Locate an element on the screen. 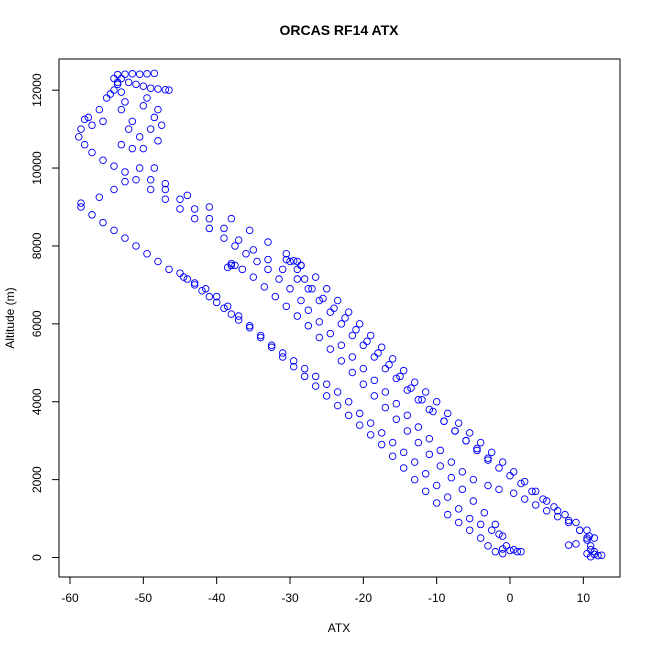  x-tick-label: -60 is located at coordinates (70, 598).